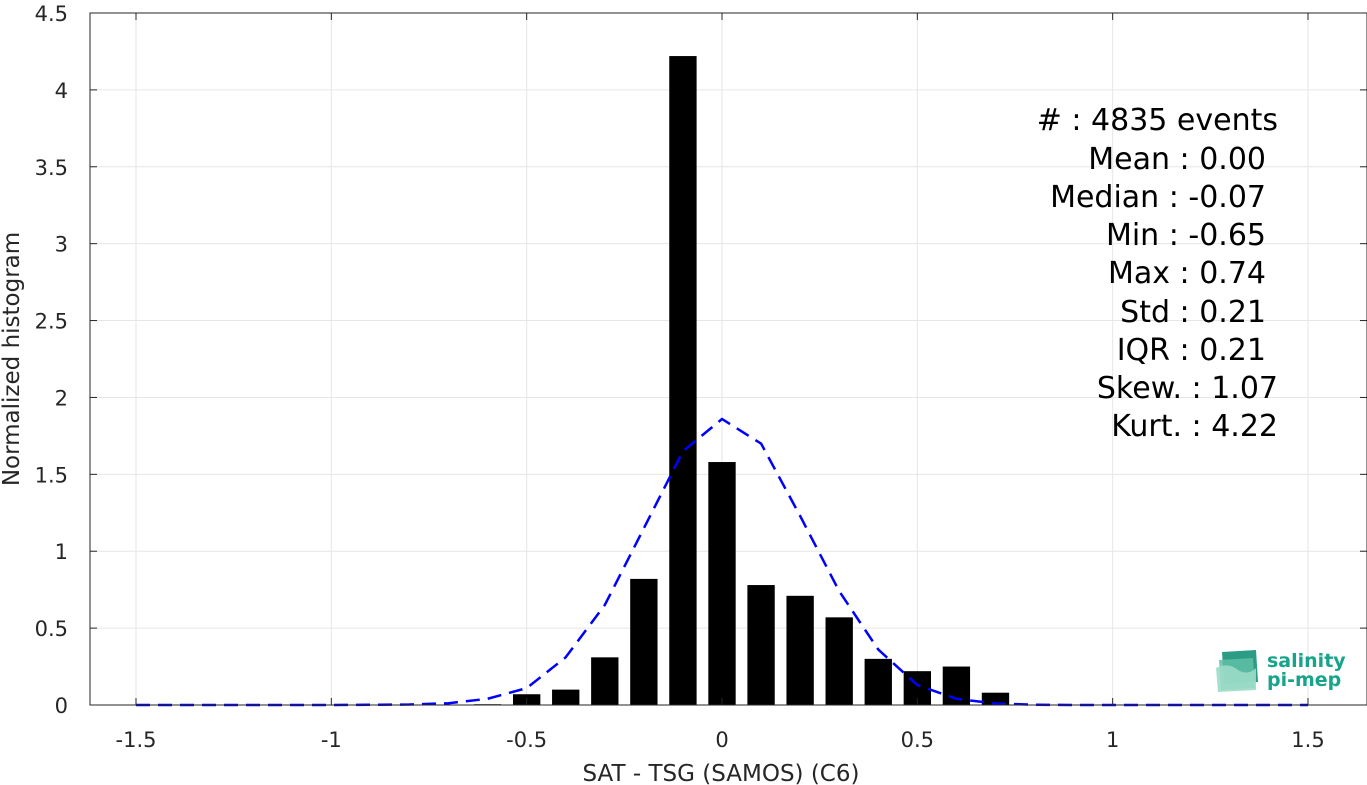 The height and width of the screenshot is (785, 1367). I want to click on stat-std: Std : 0.21, so click(1193, 312).